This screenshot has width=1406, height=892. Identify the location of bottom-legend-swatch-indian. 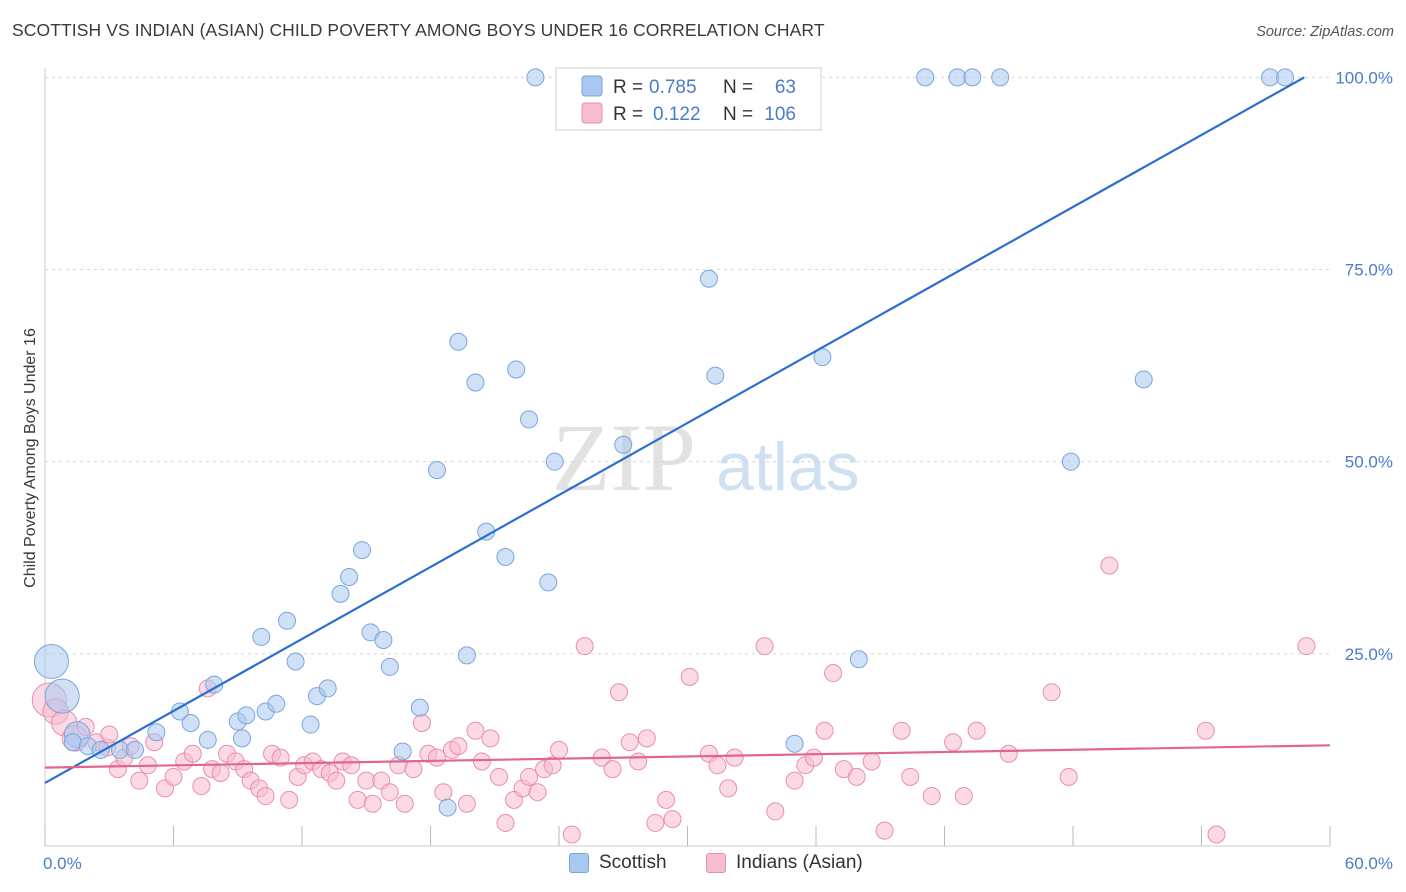
(716, 863).